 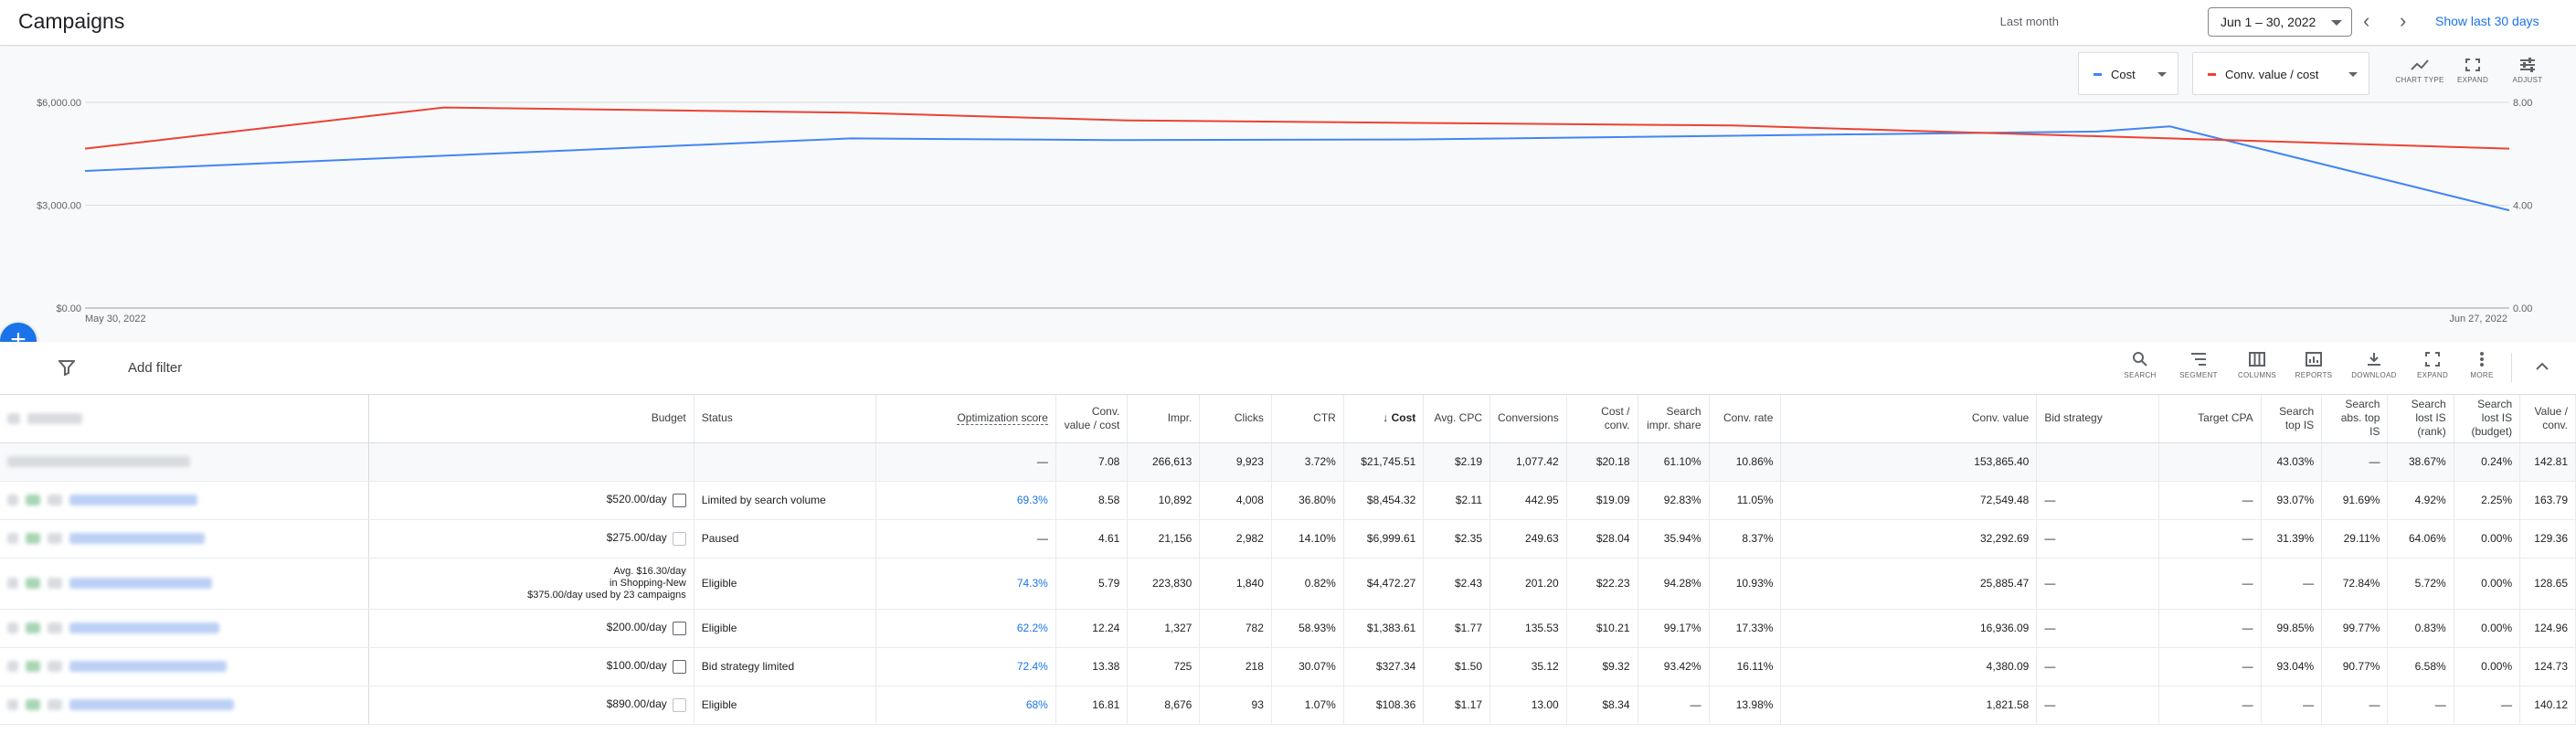 I want to click on budget-cell: $520.00/day, so click(x=531, y=500).